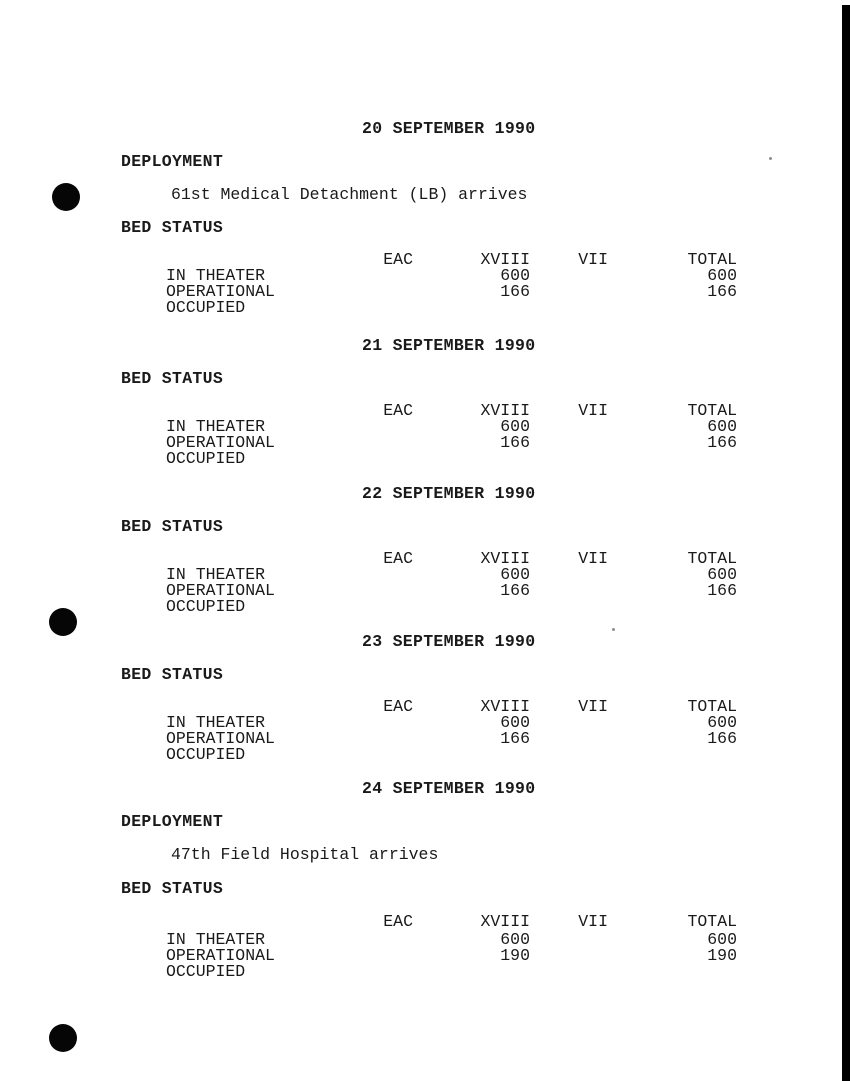 The width and height of the screenshot is (850, 1081). I want to click on cell-total: 190, so click(722, 955).